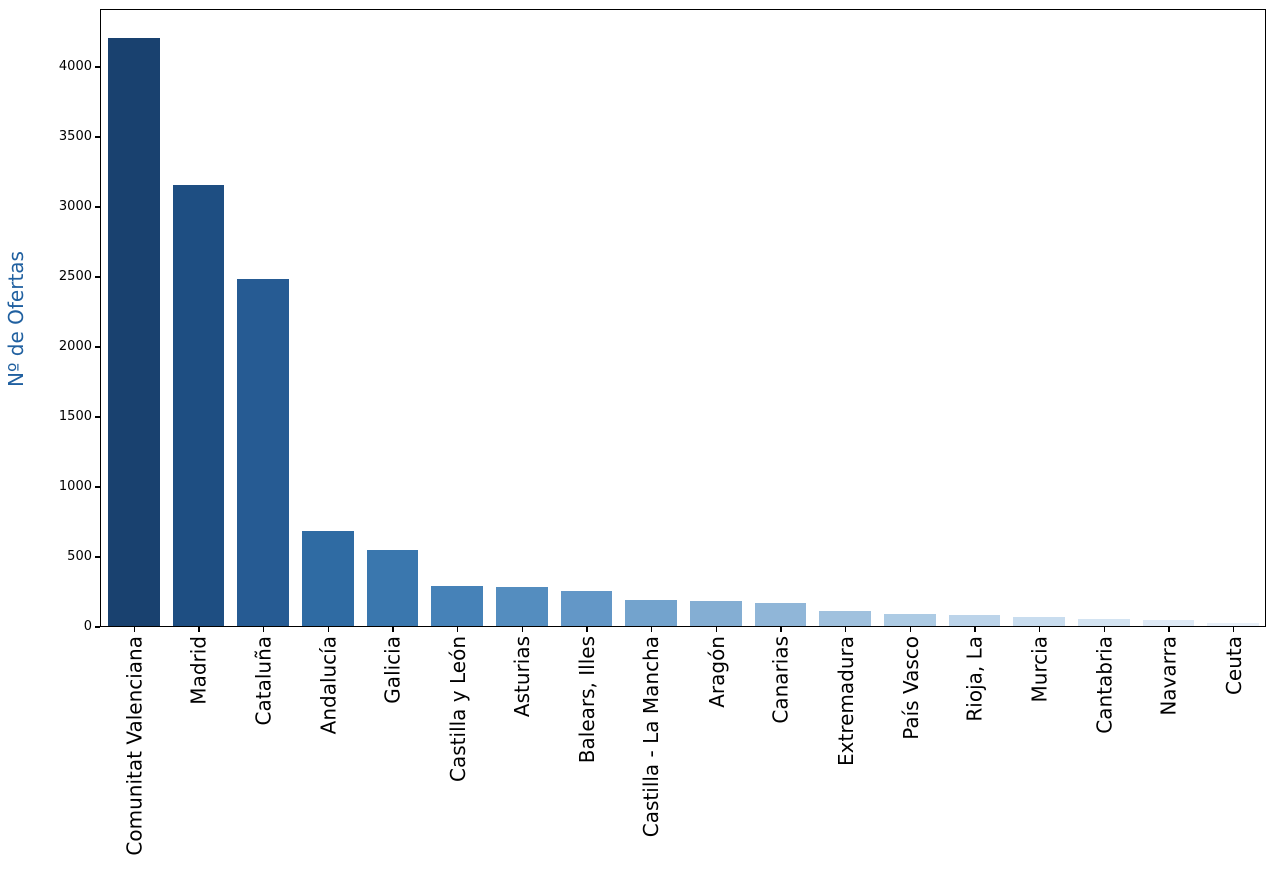 The width and height of the screenshot is (1275, 874). What do you see at coordinates (199, 670) in the screenshot?
I see `x-tick-label-madrid: Madrid` at bounding box center [199, 670].